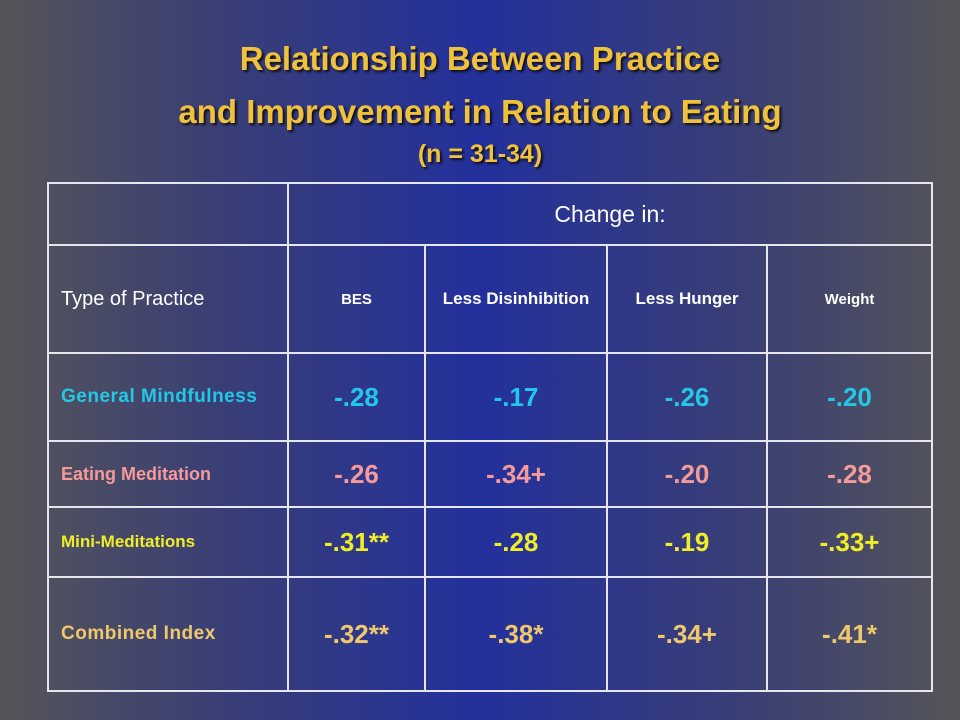  Describe the element at coordinates (168, 299) in the screenshot. I see `type-of-practice-header: Type of Practice` at that location.